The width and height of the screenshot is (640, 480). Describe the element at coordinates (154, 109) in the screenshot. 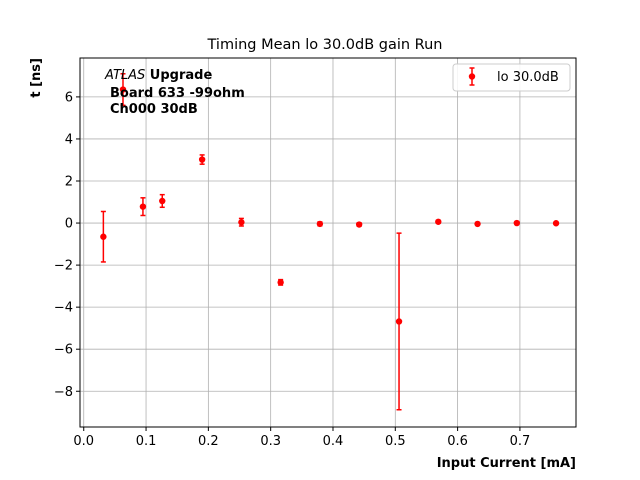

I see `annotation-line-3: Ch000 30dB` at that location.